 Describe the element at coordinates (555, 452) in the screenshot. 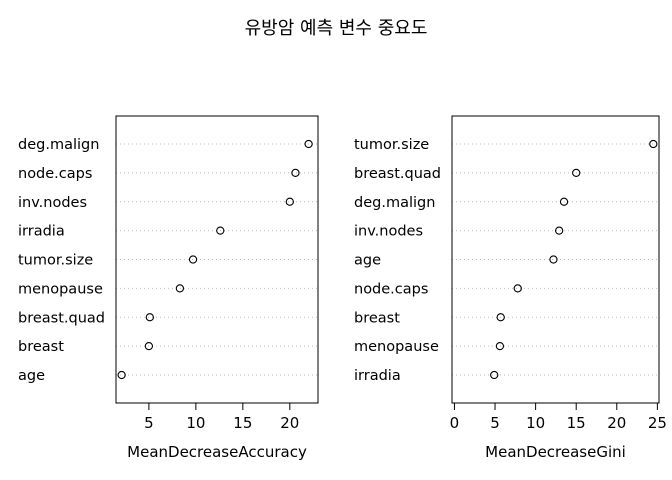

I see `x-axis-title: MeanDecreaseGini` at that location.